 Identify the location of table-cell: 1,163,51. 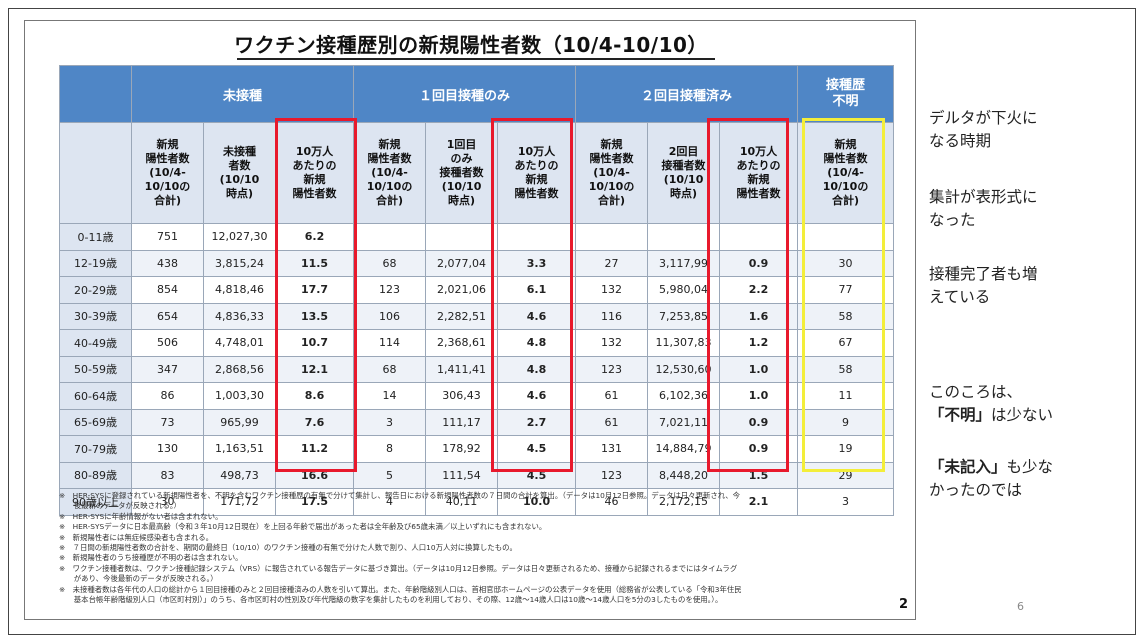
(239, 449).